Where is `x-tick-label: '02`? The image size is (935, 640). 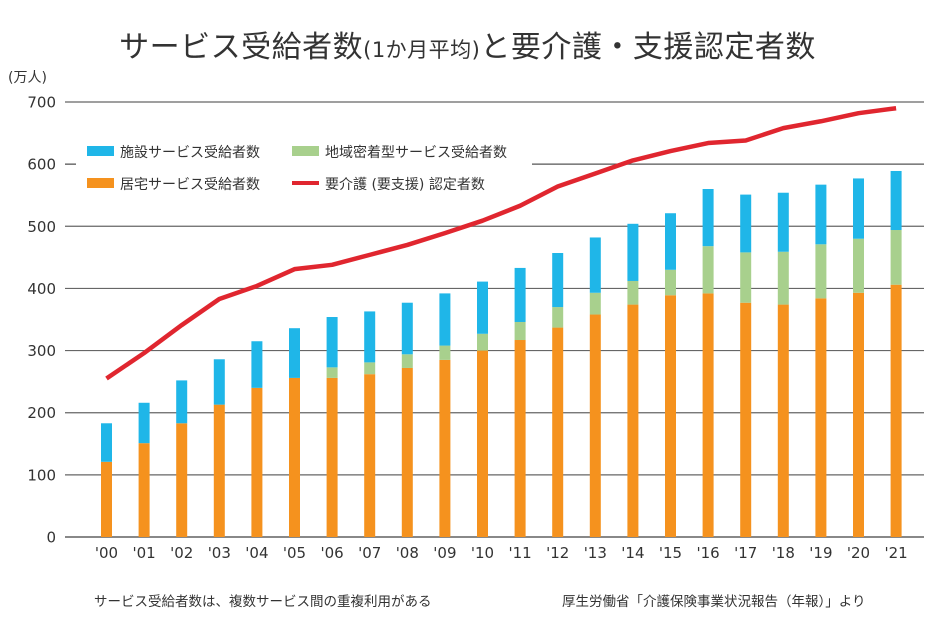
x-tick-label: '02 is located at coordinates (181, 553).